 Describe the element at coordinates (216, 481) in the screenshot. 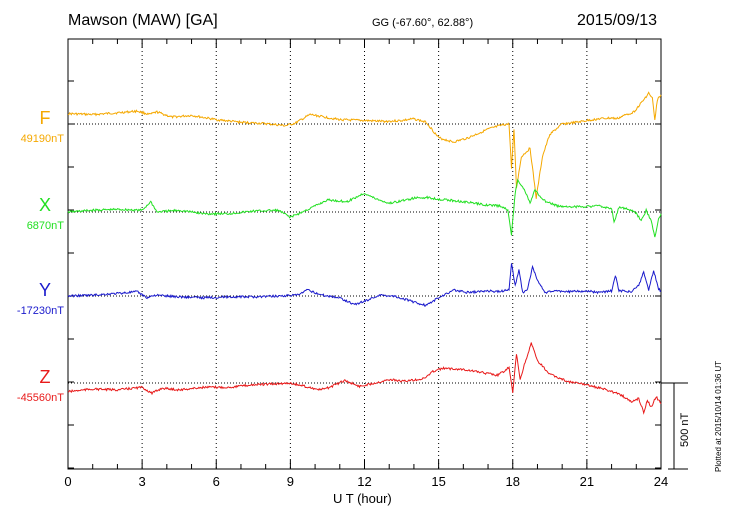

I see `x-tick-label: 6` at that location.